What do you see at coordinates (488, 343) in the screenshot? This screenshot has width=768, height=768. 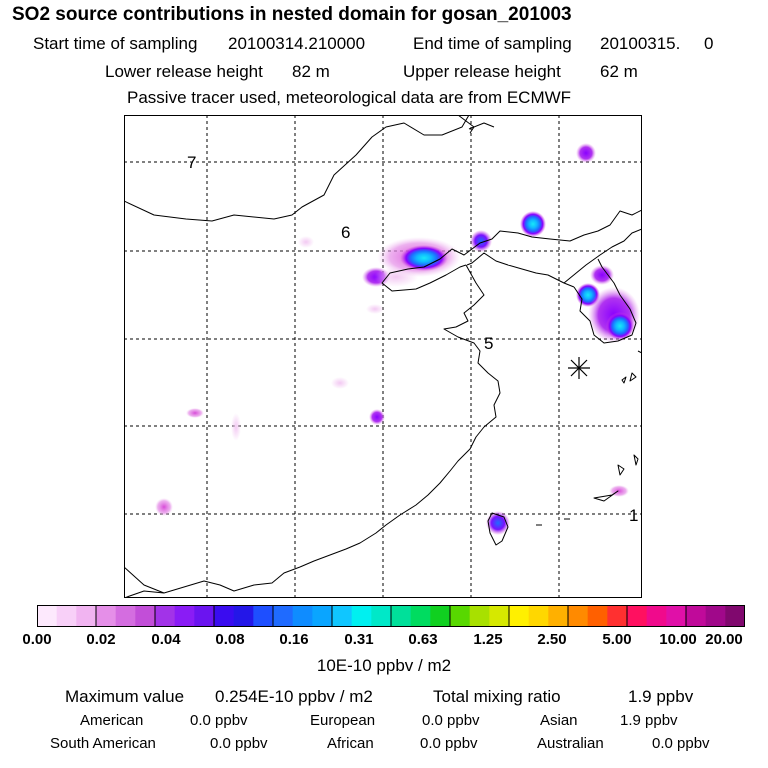 I see `grid-label-5: 5` at bounding box center [488, 343].